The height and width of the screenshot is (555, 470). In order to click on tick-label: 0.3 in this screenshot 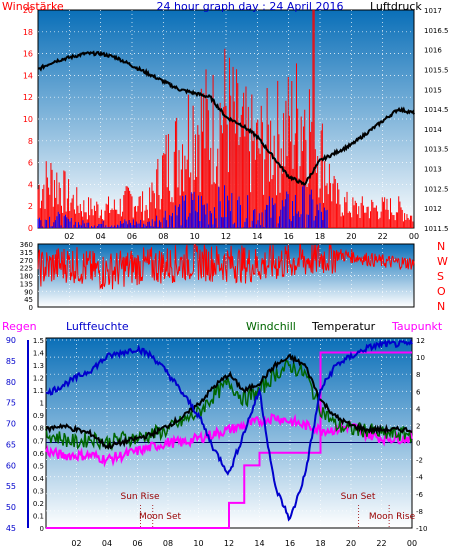, I will do `click(38, 491)`.